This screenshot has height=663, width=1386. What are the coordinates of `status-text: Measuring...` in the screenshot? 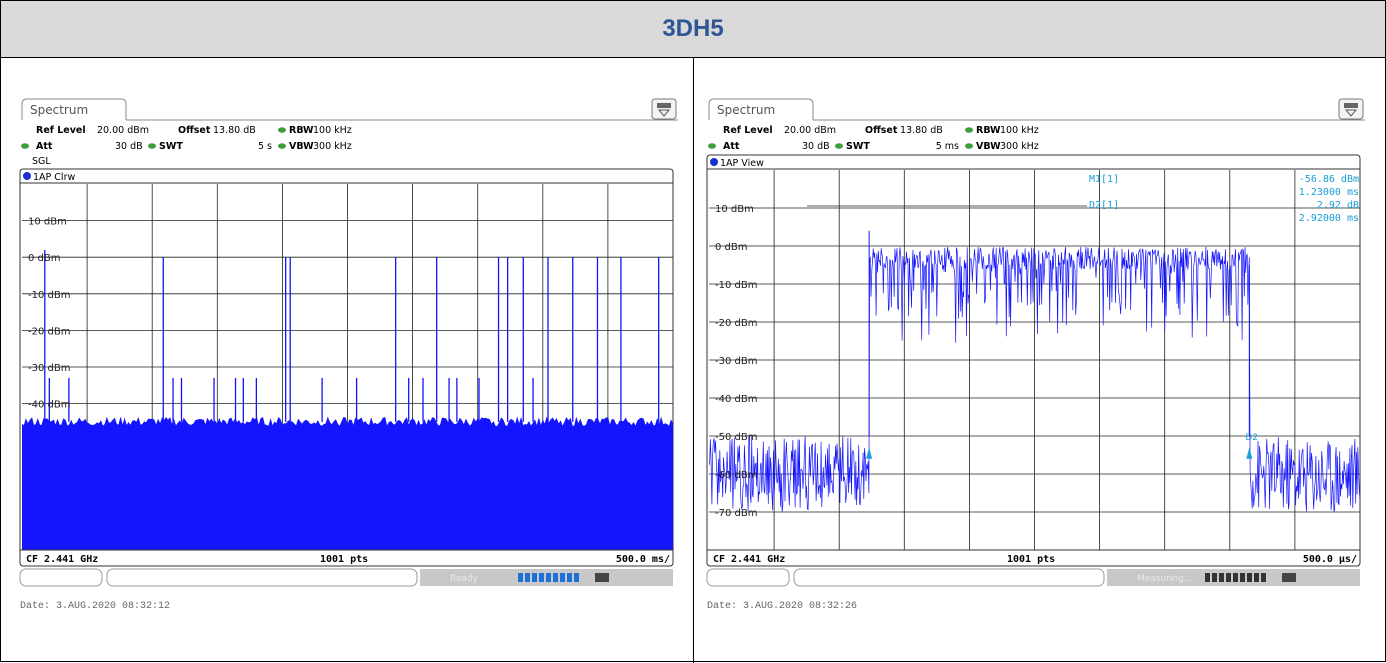 It's located at (1164, 579).